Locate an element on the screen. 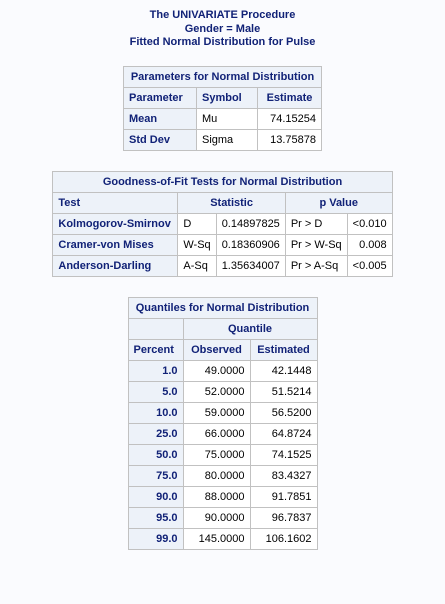  header-percent: Percent is located at coordinates (155, 349).